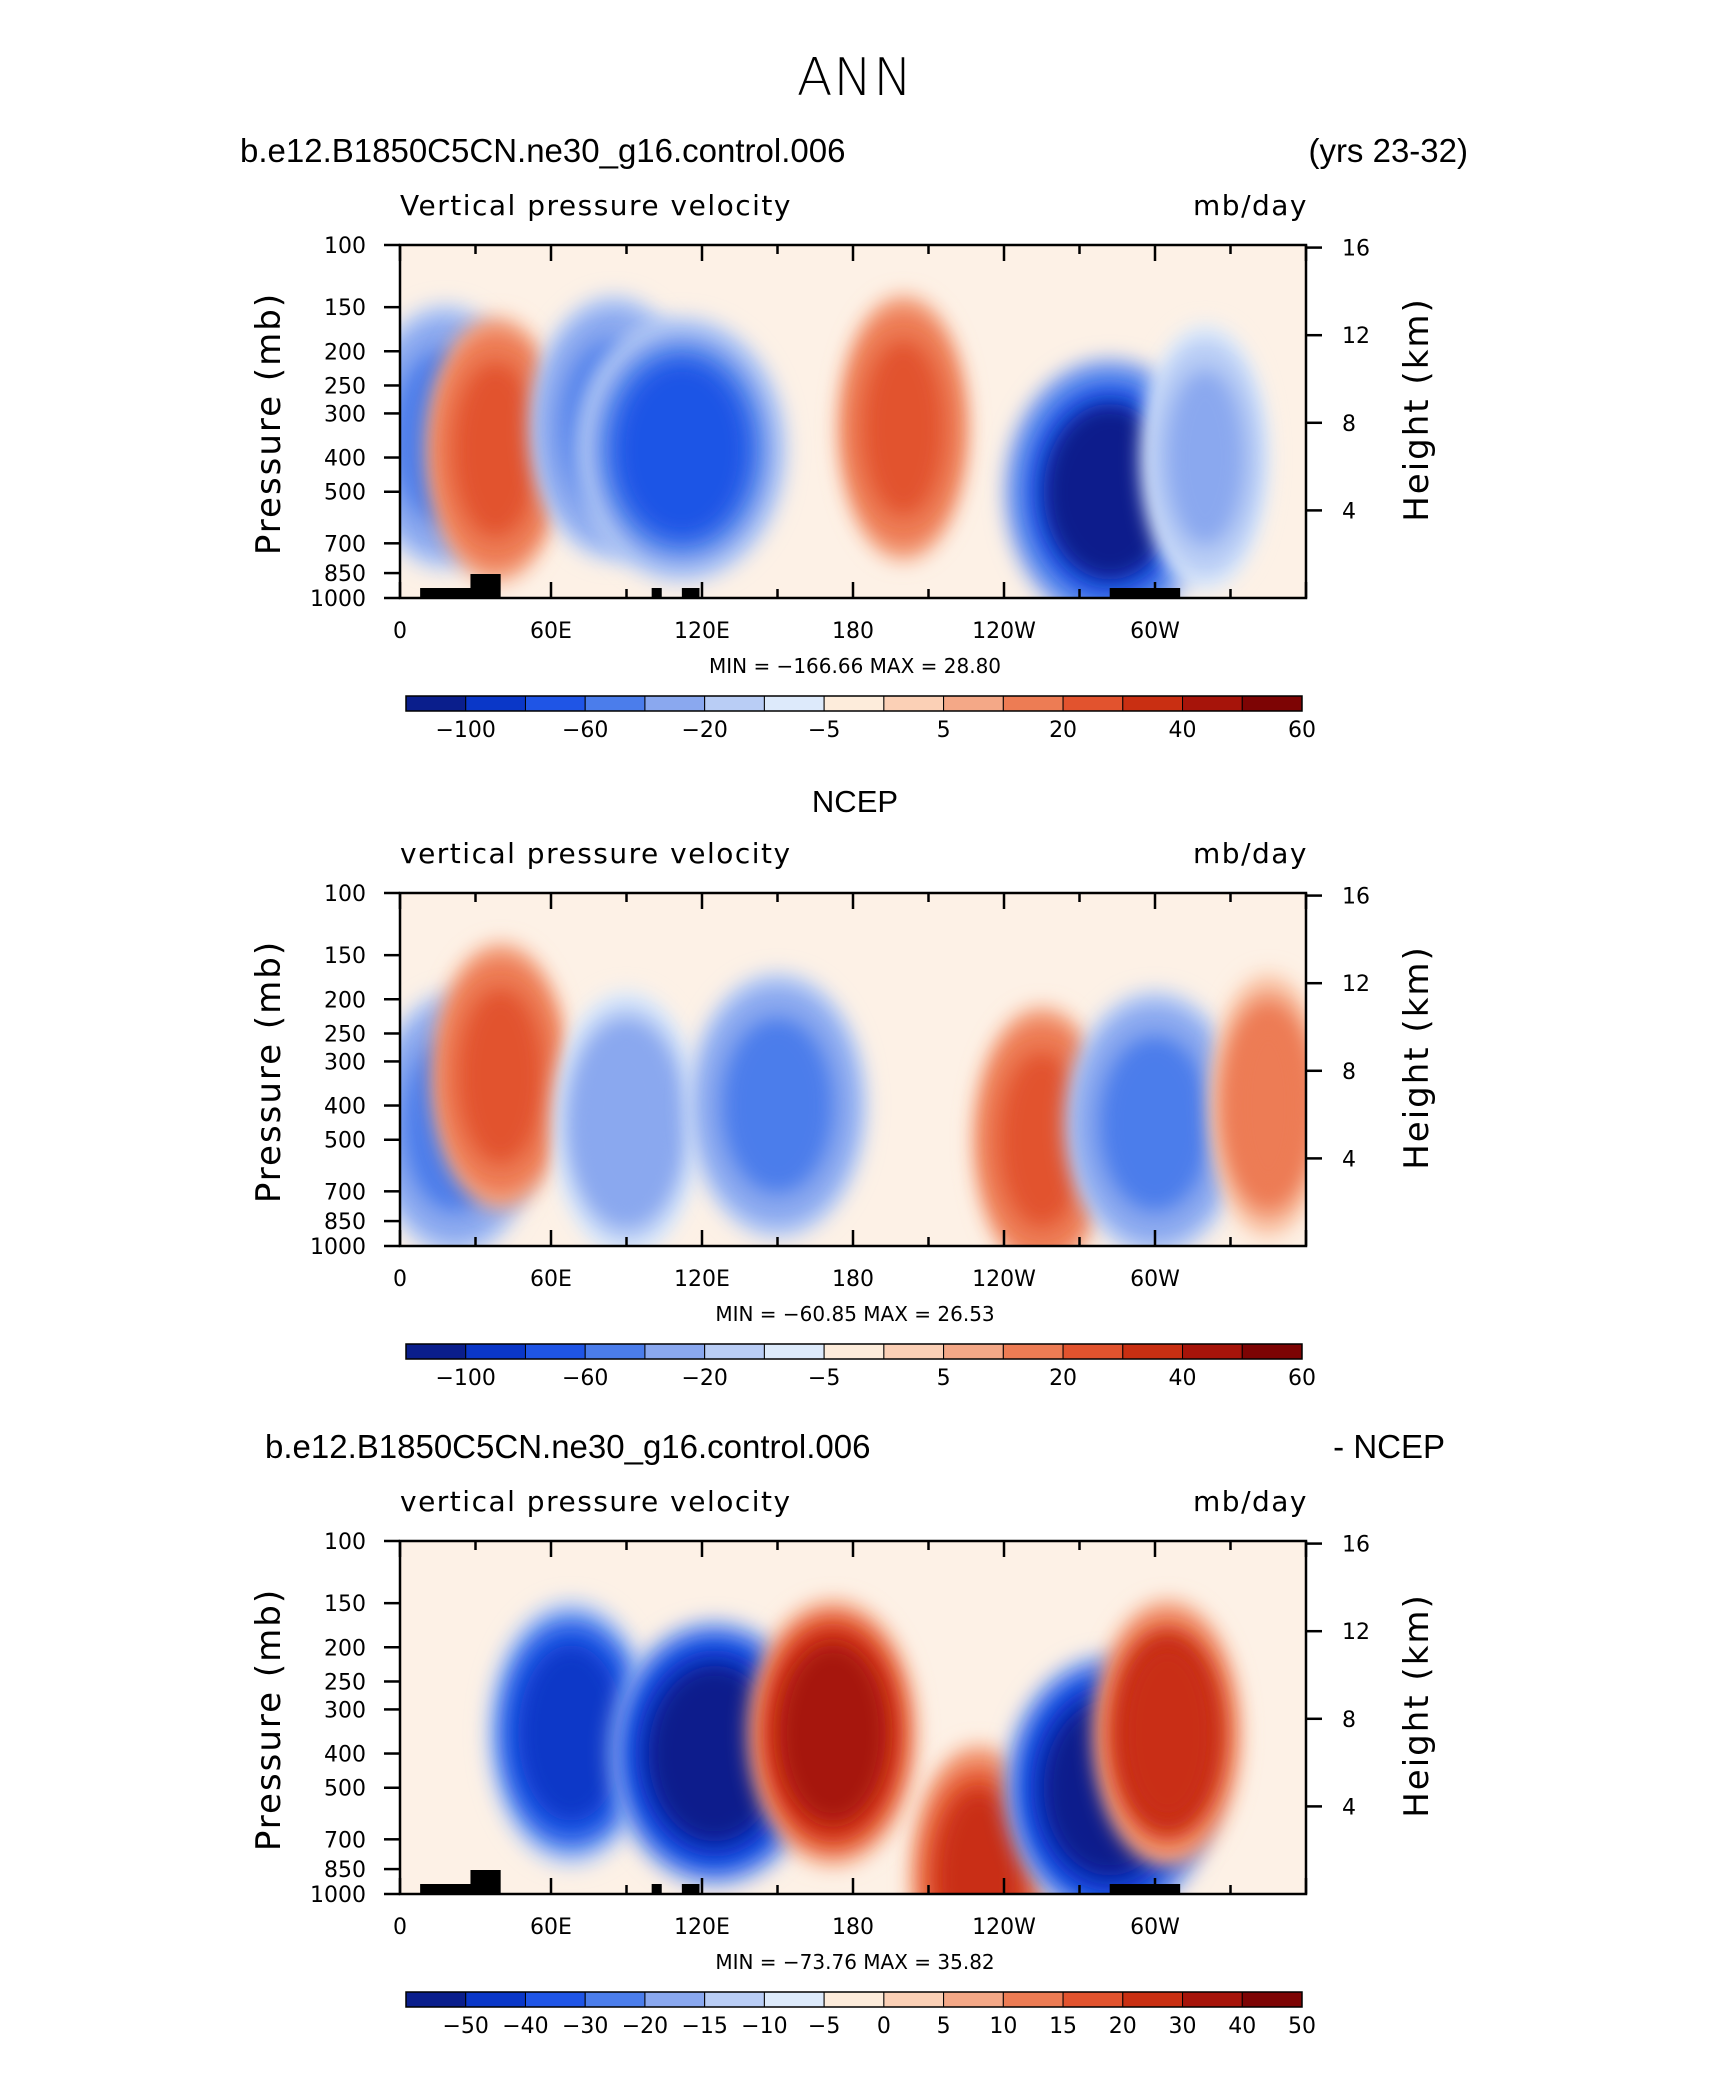 This screenshot has width=1710, height=2074. I want to click on min-max-label: MIN = −60.85 MAX = 26.53, so click(854, 1314).